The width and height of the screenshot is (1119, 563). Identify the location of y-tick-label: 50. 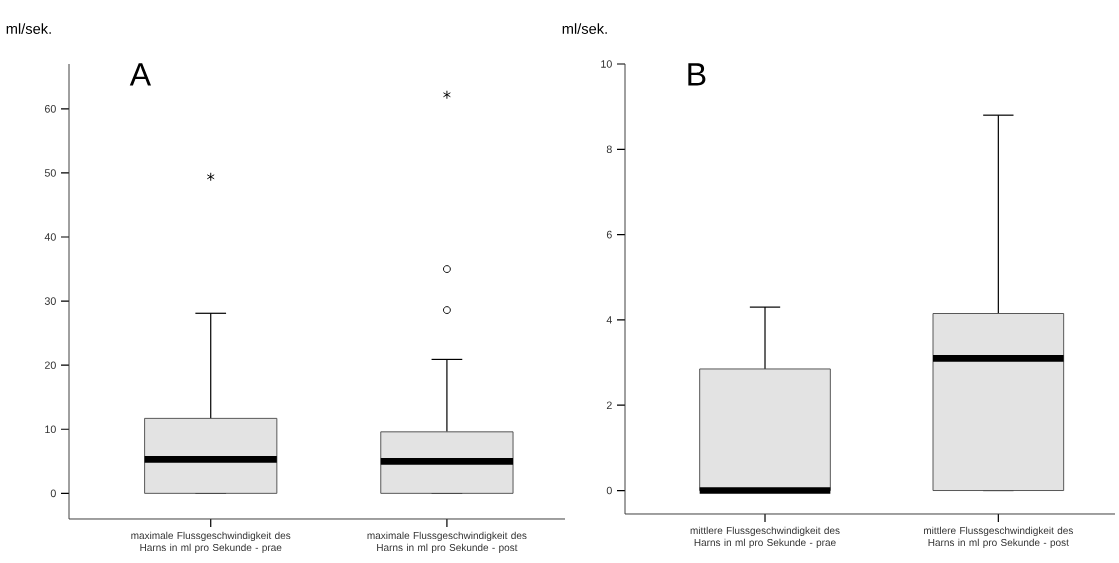
(50, 173).